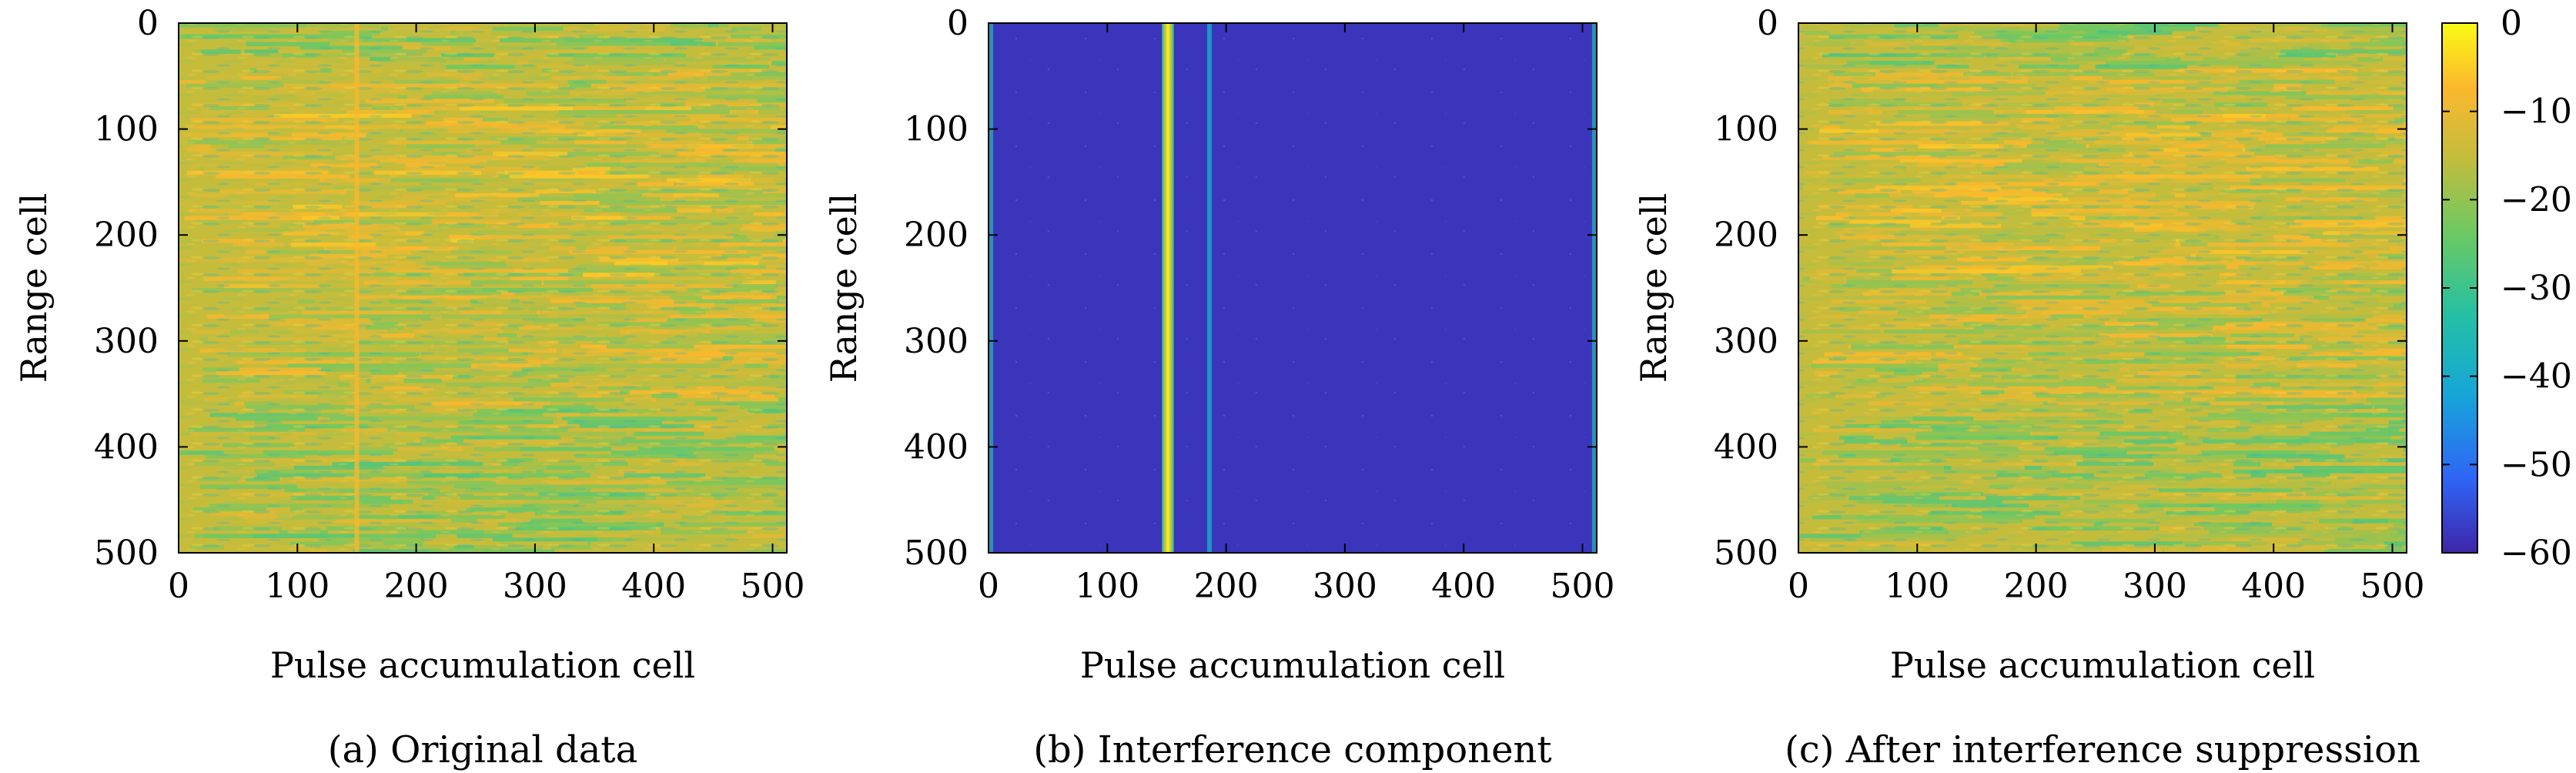 Image resolution: width=2576 pixels, height=773 pixels. I want to click on panel-caption: (a) Original data, so click(482, 749).